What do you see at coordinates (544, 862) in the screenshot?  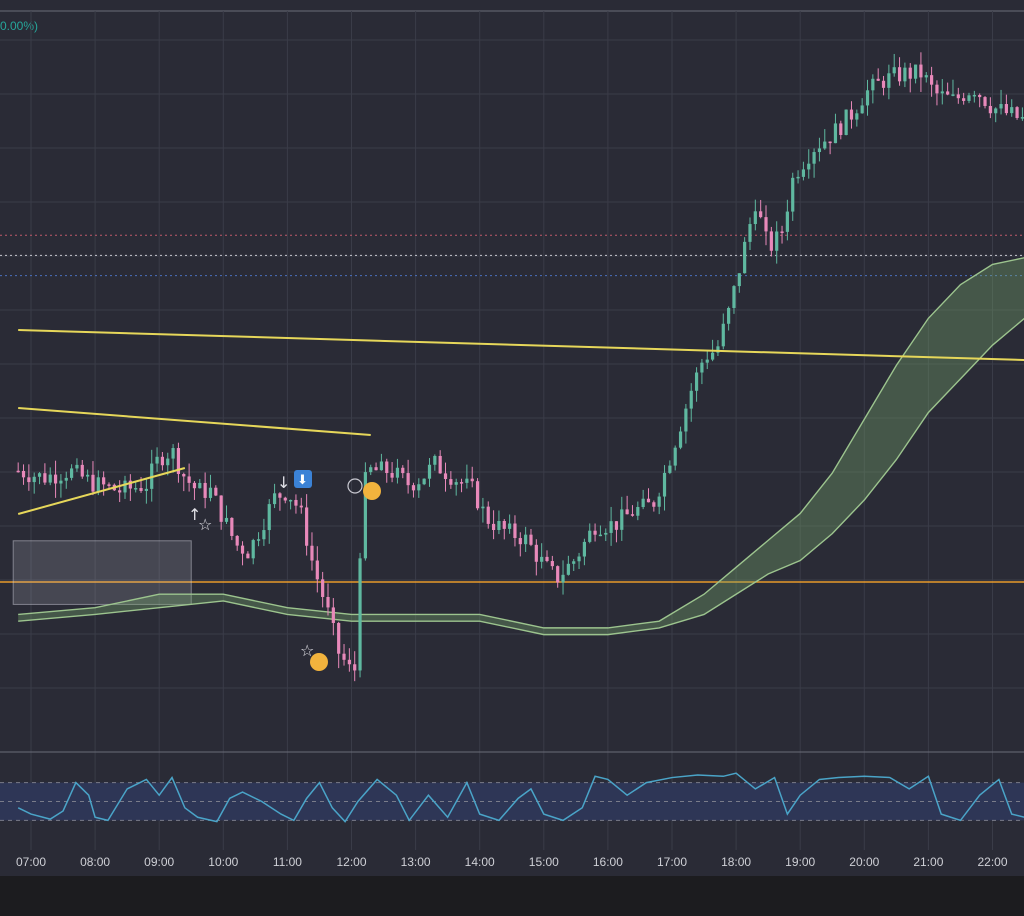 I see `x-tick-label: 15:00` at bounding box center [544, 862].